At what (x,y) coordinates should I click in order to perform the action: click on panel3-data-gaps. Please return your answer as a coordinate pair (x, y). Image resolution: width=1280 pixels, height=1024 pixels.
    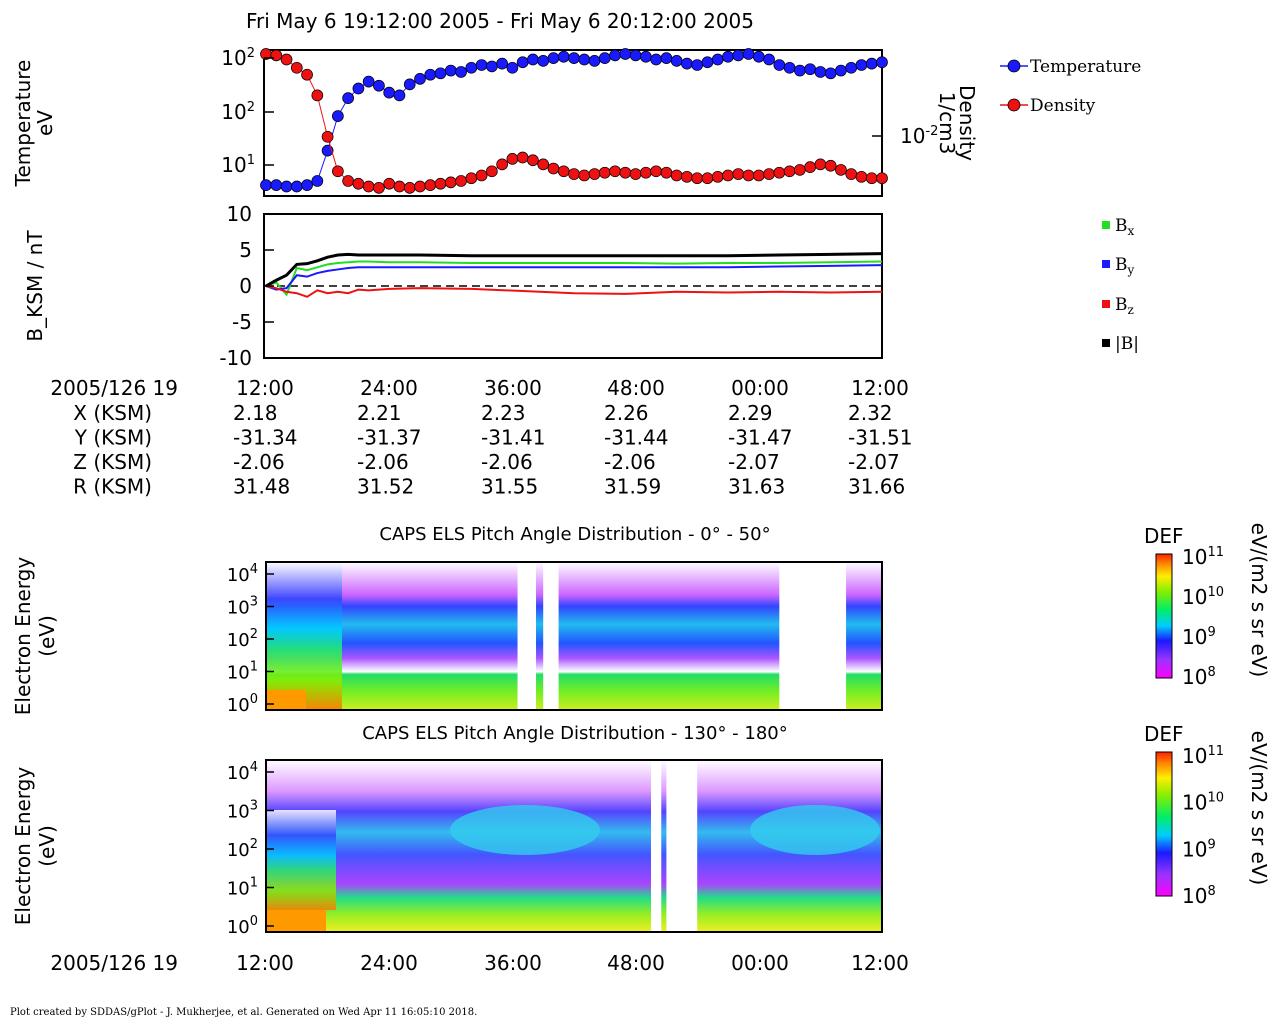
    Looking at the image, I should click on (682, 636).